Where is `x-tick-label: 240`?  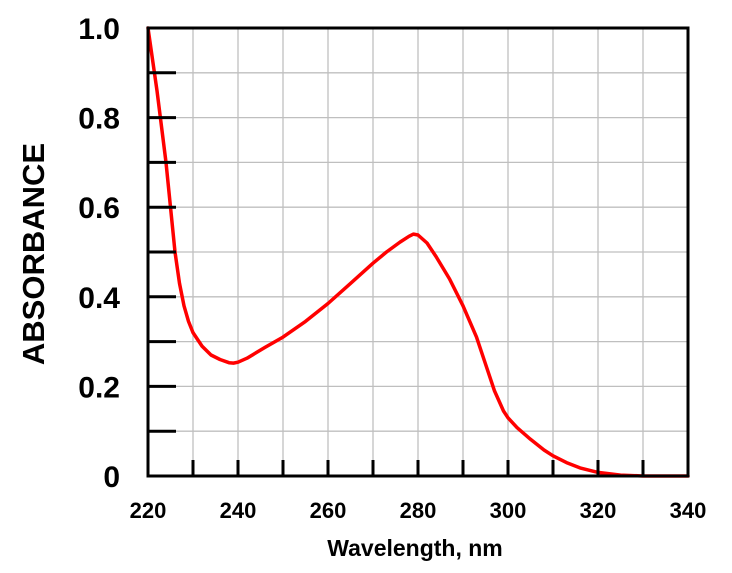 x-tick-label: 240 is located at coordinates (238, 510).